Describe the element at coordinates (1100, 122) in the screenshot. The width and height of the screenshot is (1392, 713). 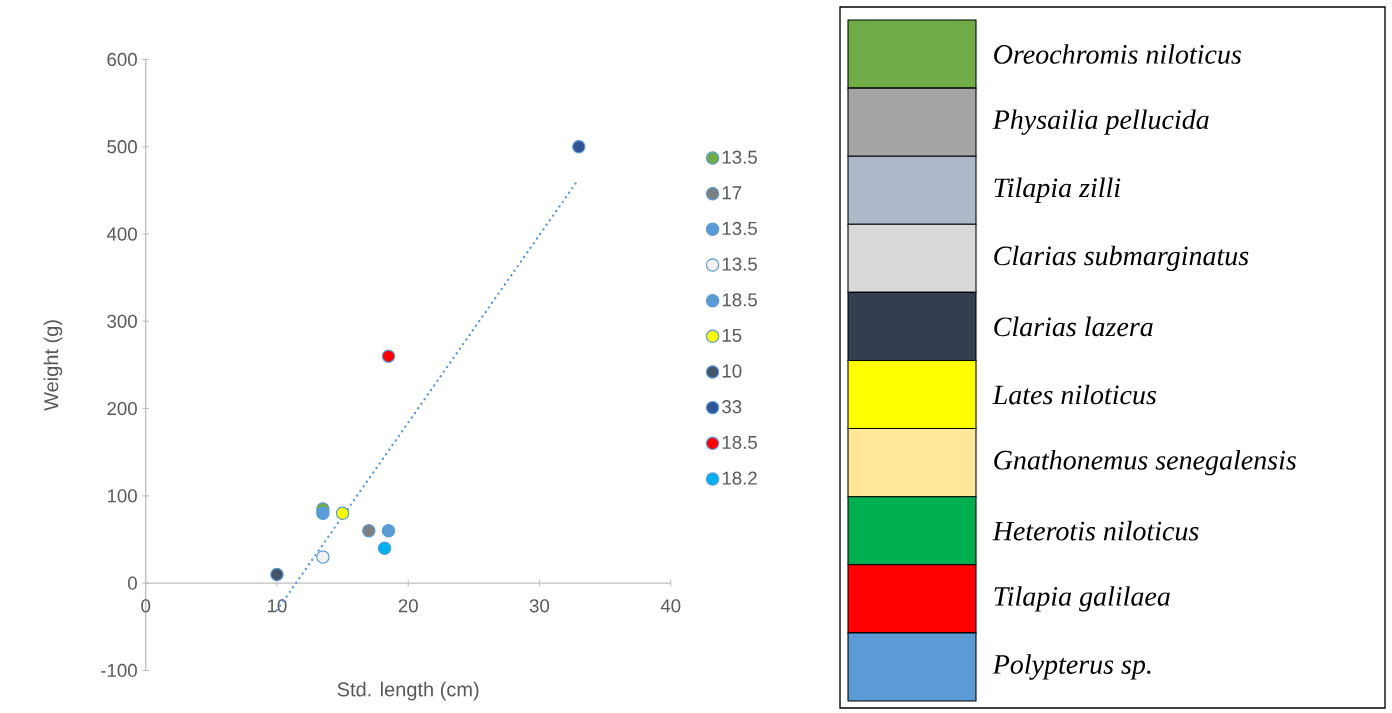
I see `category-label: Physailia pellucida` at that location.